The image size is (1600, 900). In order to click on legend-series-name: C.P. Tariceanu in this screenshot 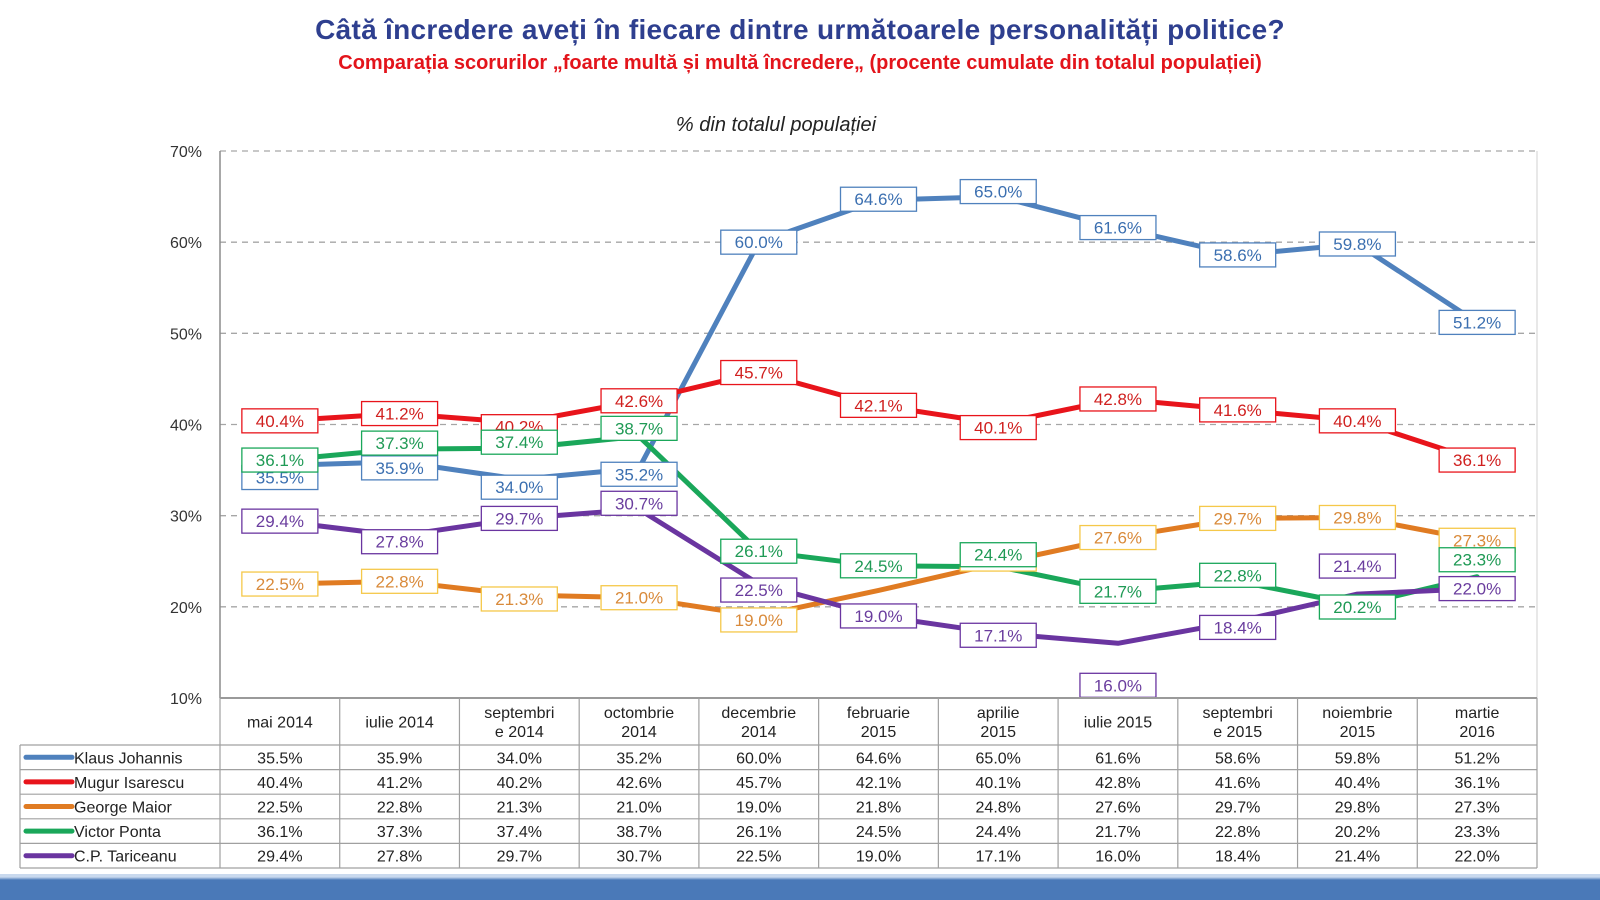, I will do `click(125, 857)`.